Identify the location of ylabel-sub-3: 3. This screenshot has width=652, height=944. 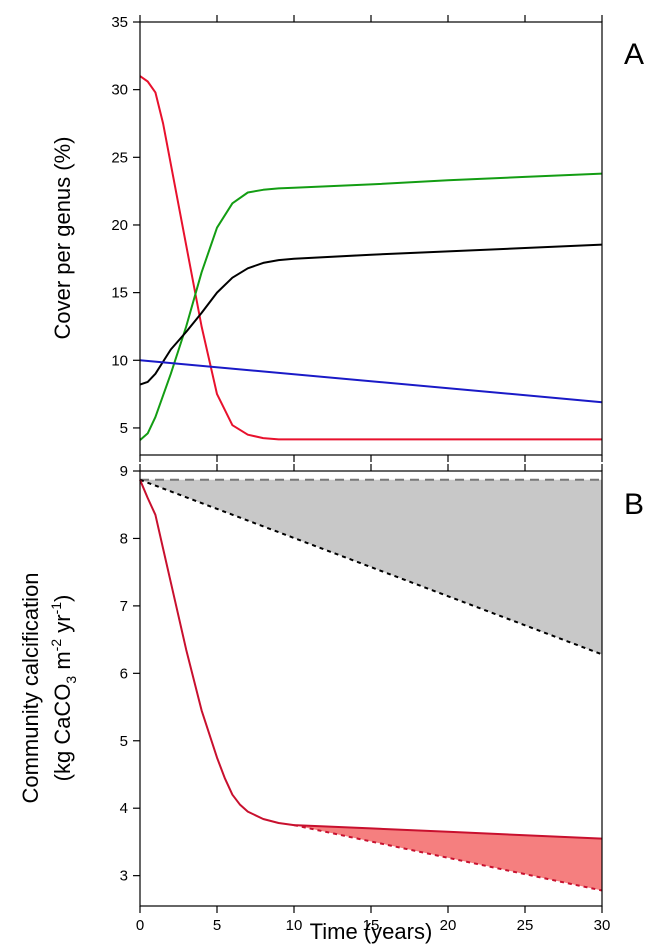
(71, 680).